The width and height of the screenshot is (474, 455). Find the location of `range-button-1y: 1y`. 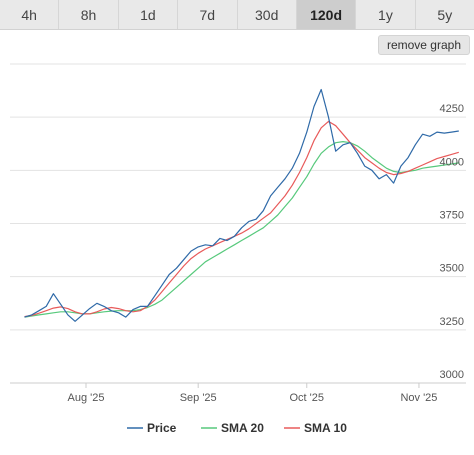

range-button-1y: 1y is located at coordinates (386, 14).